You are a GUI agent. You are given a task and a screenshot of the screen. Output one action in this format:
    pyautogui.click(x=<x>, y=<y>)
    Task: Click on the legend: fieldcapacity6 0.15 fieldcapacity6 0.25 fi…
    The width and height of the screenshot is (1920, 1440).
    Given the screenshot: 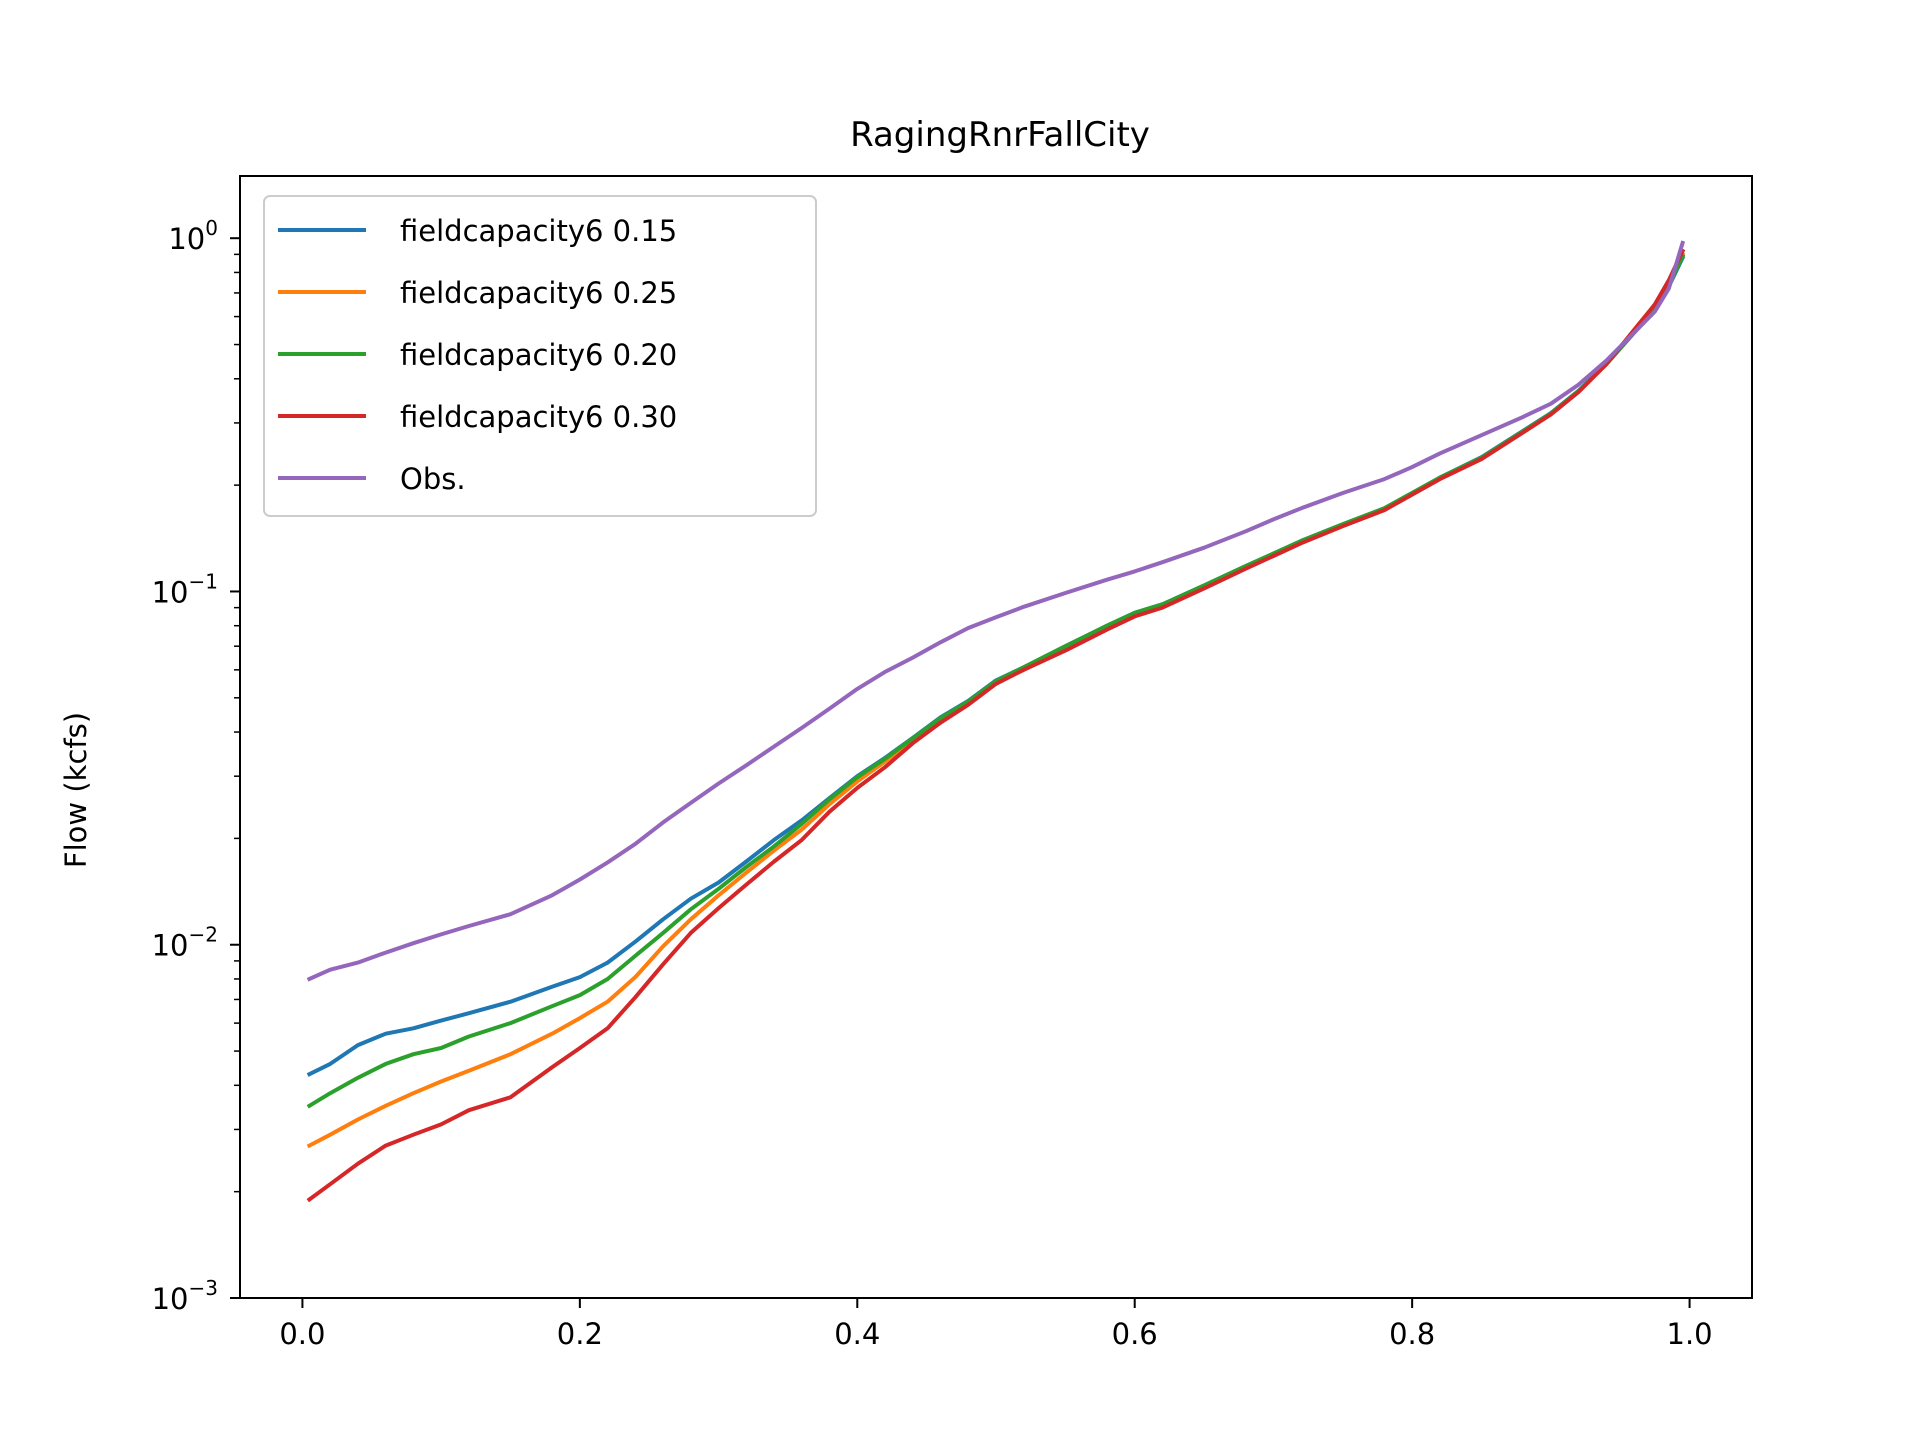 What is the action you would take?
    pyautogui.click(x=540, y=356)
    